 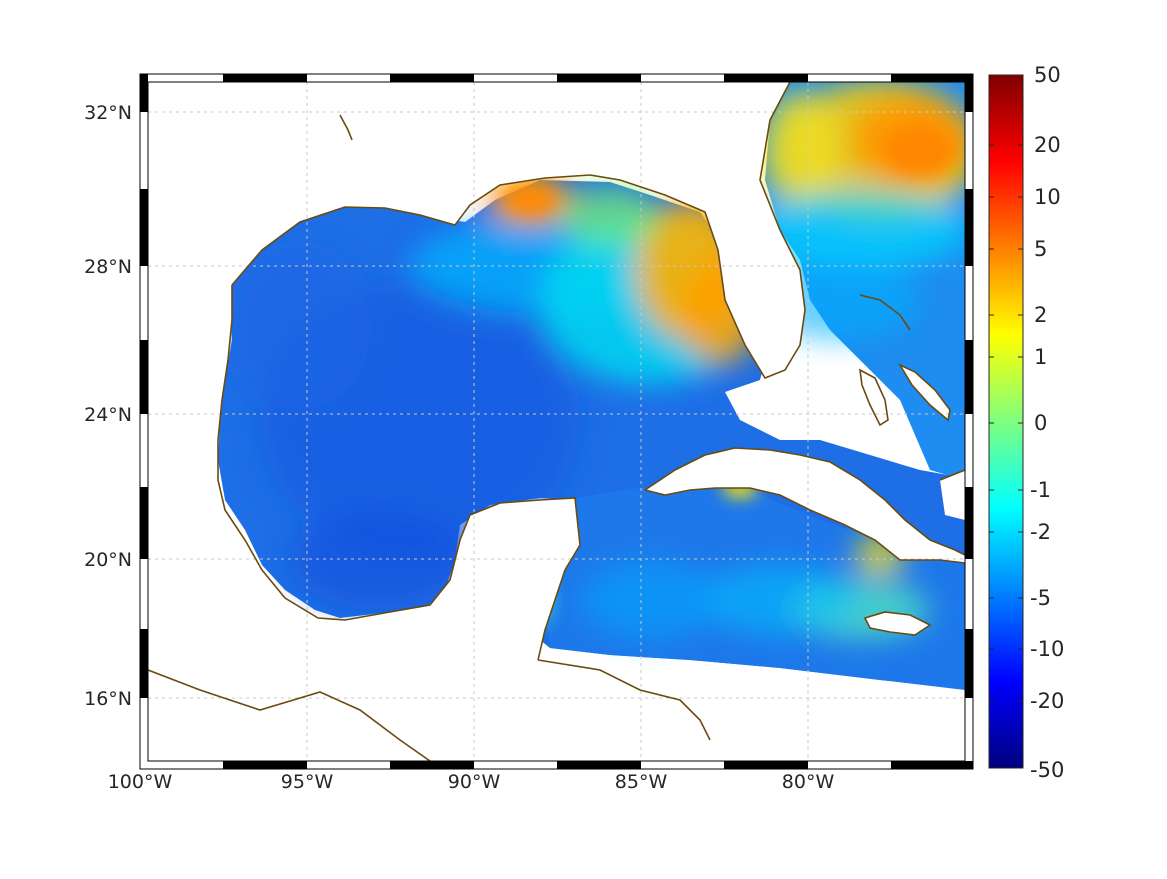 What do you see at coordinates (1047, 75) in the screenshot?
I see `colorbar-label-50: 50` at bounding box center [1047, 75].